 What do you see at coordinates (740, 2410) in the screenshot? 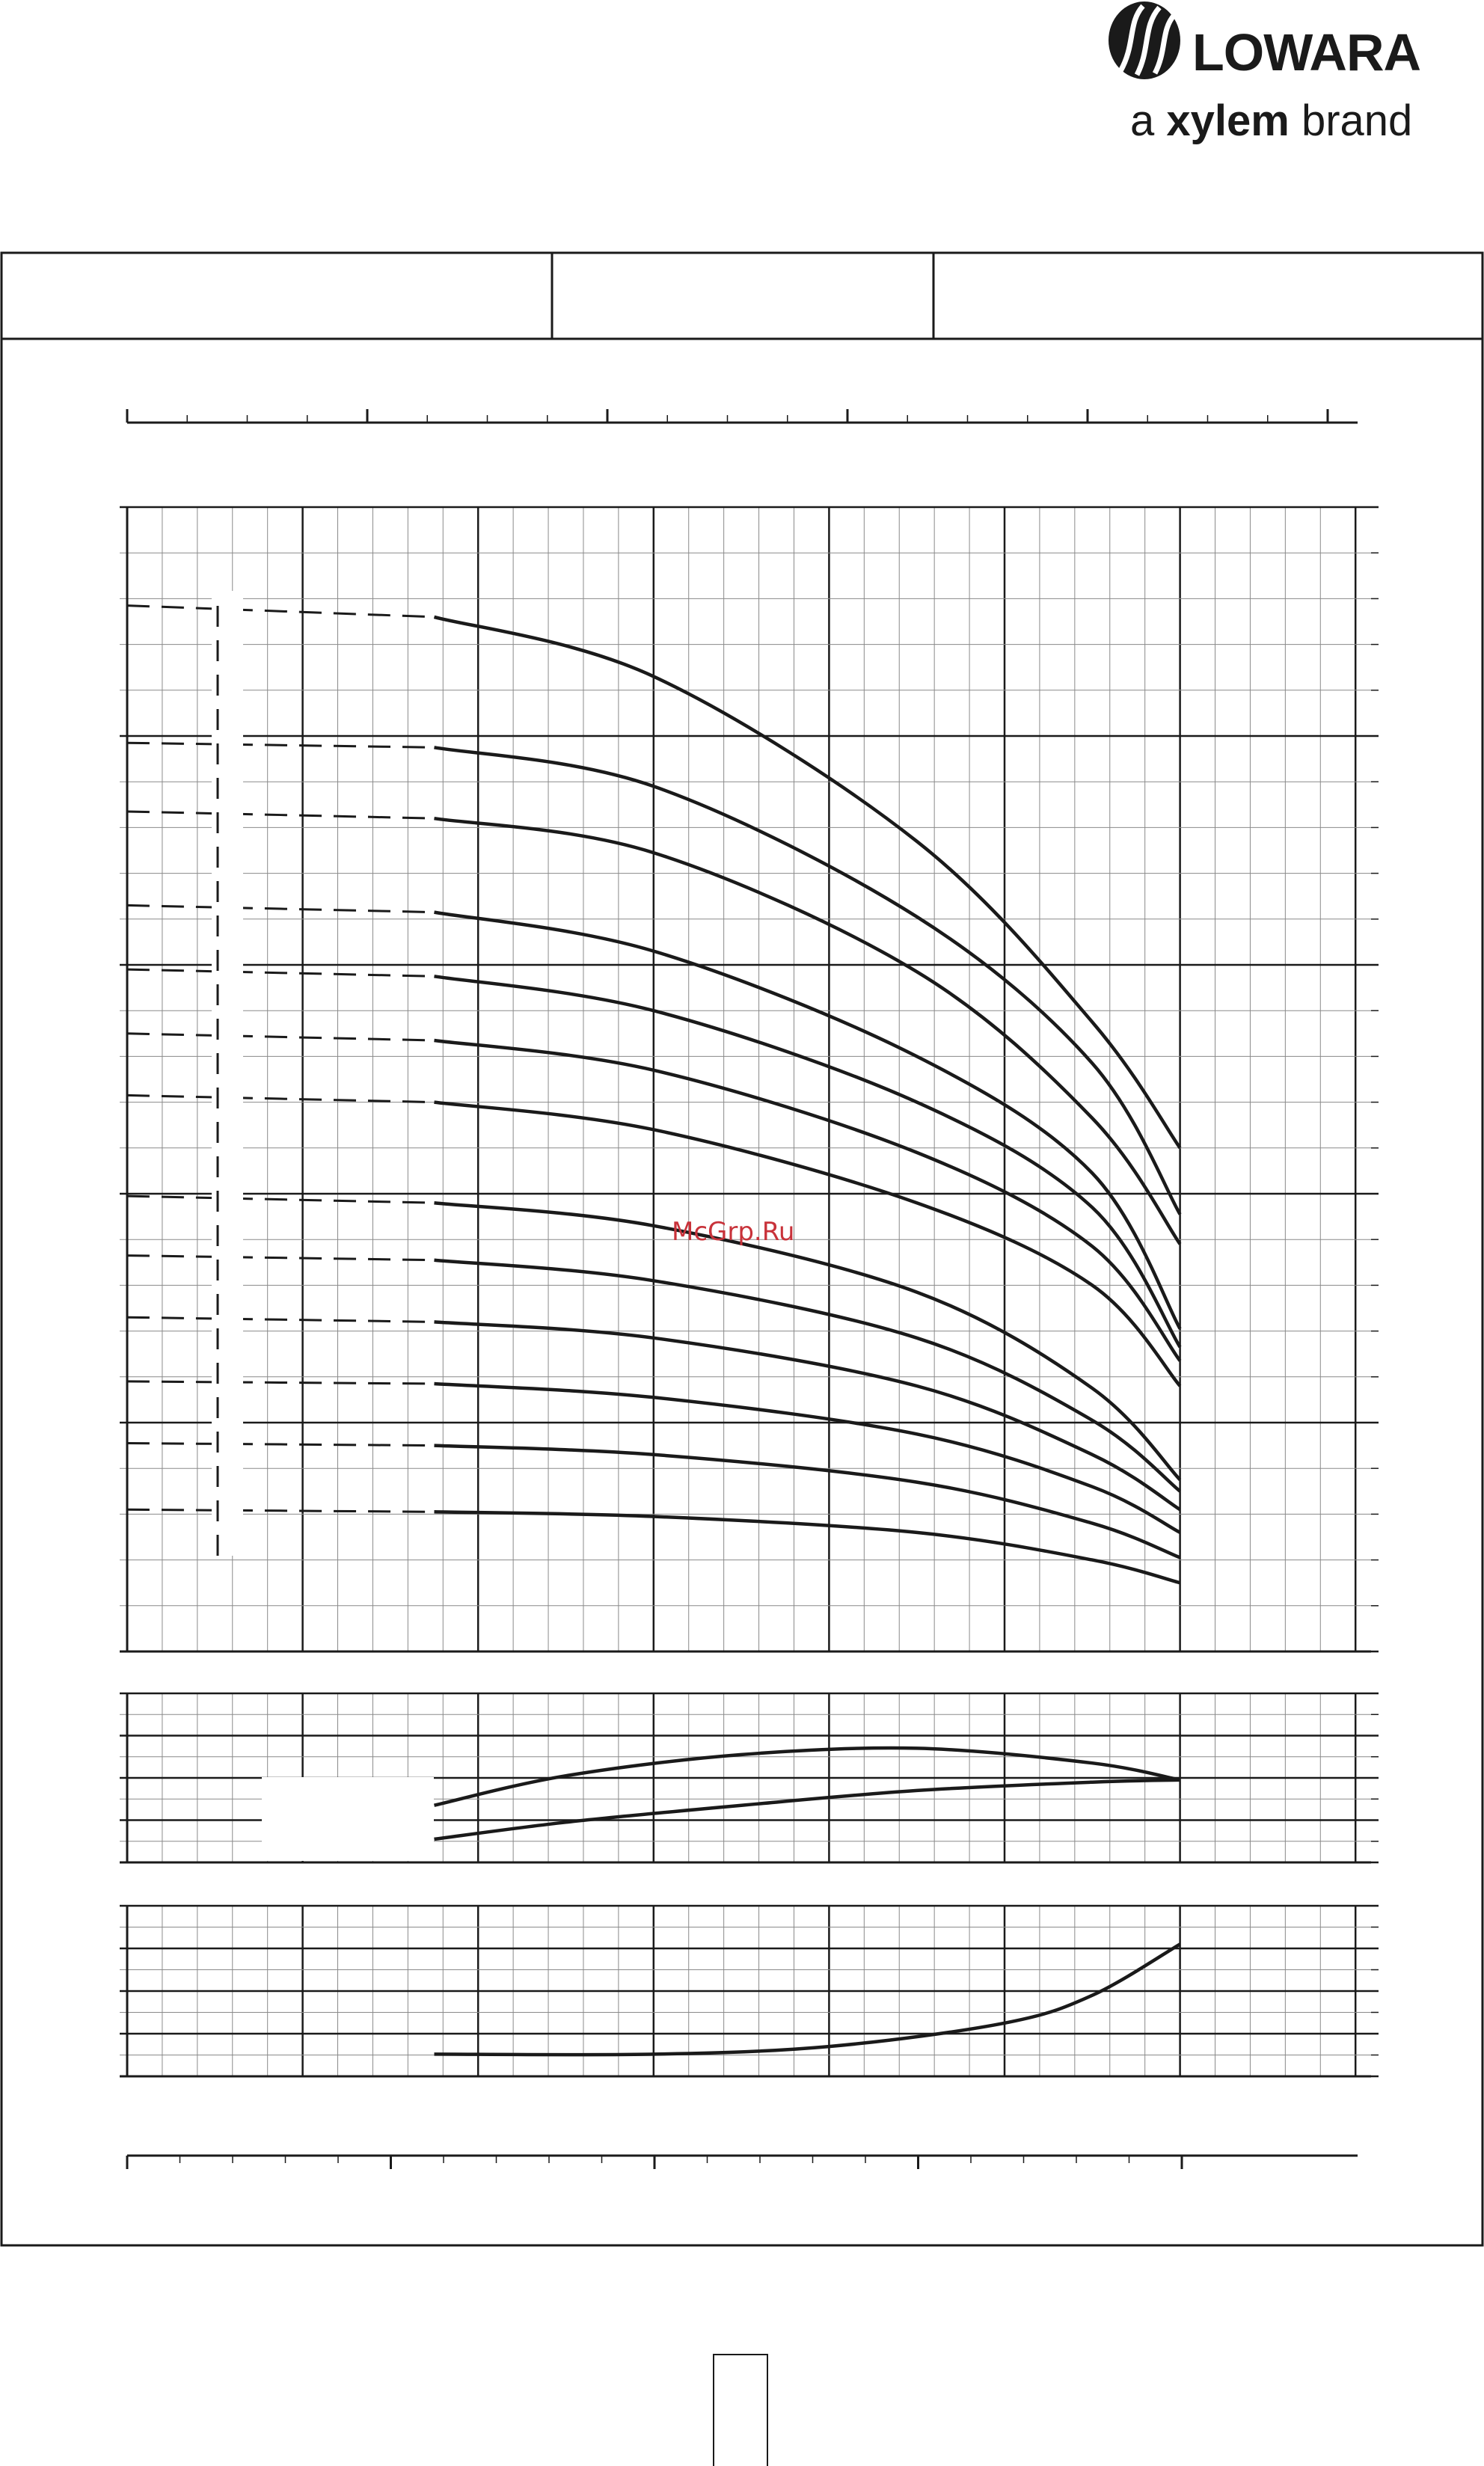
I see `page-number-box` at bounding box center [740, 2410].